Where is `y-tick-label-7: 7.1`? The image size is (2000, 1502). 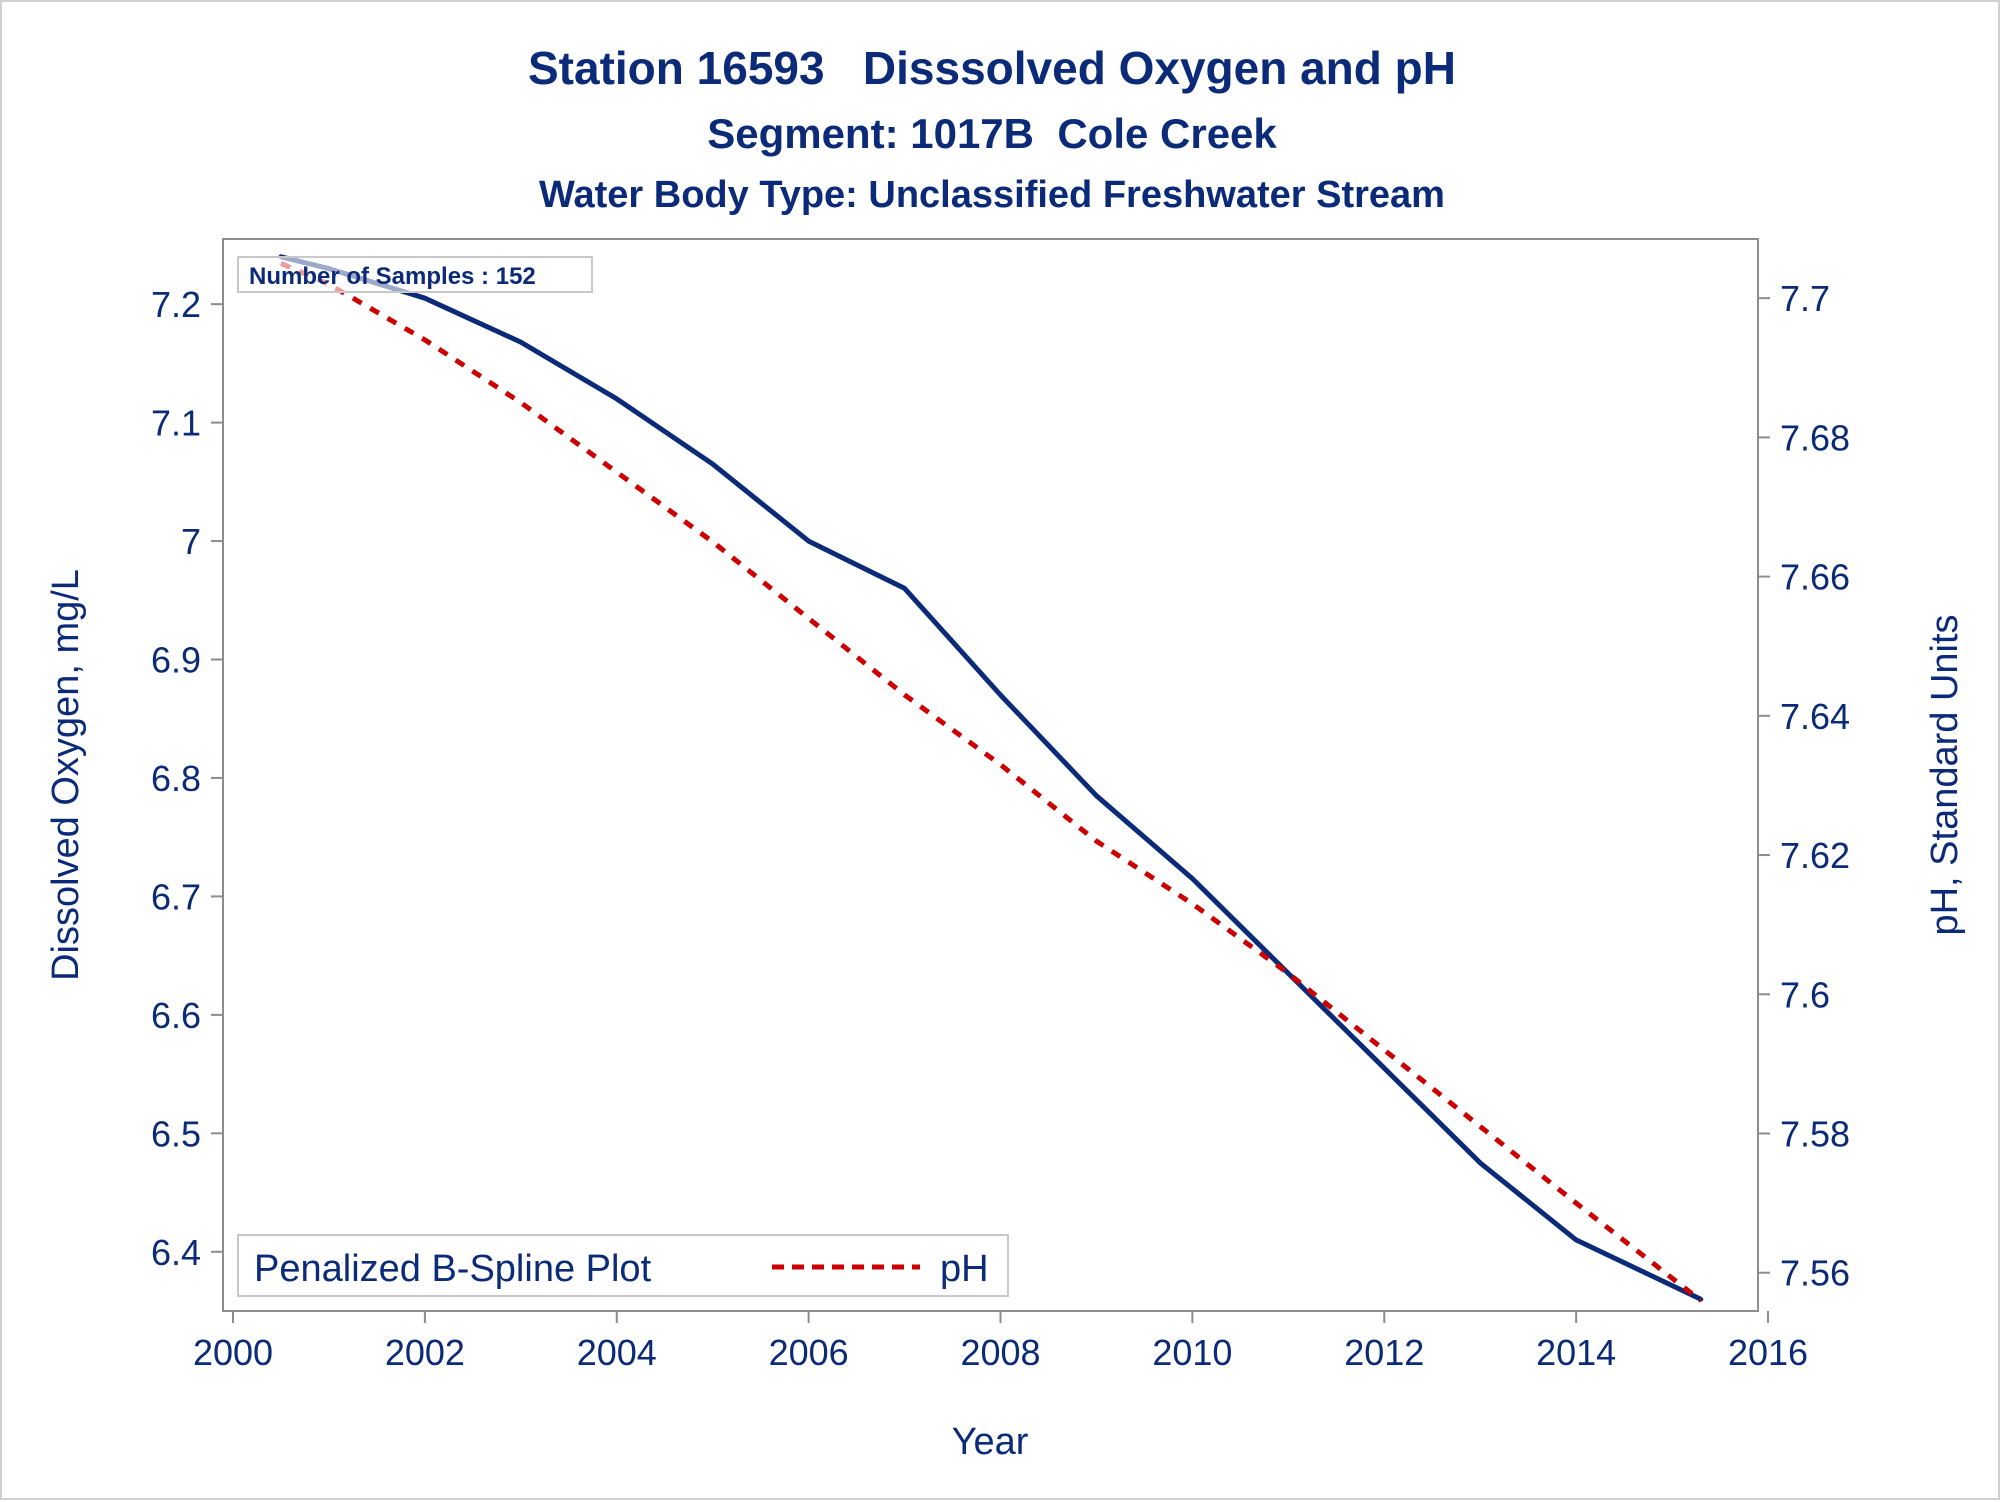 y-tick-label-7: 7.1 is located at coordinates (176, 423).